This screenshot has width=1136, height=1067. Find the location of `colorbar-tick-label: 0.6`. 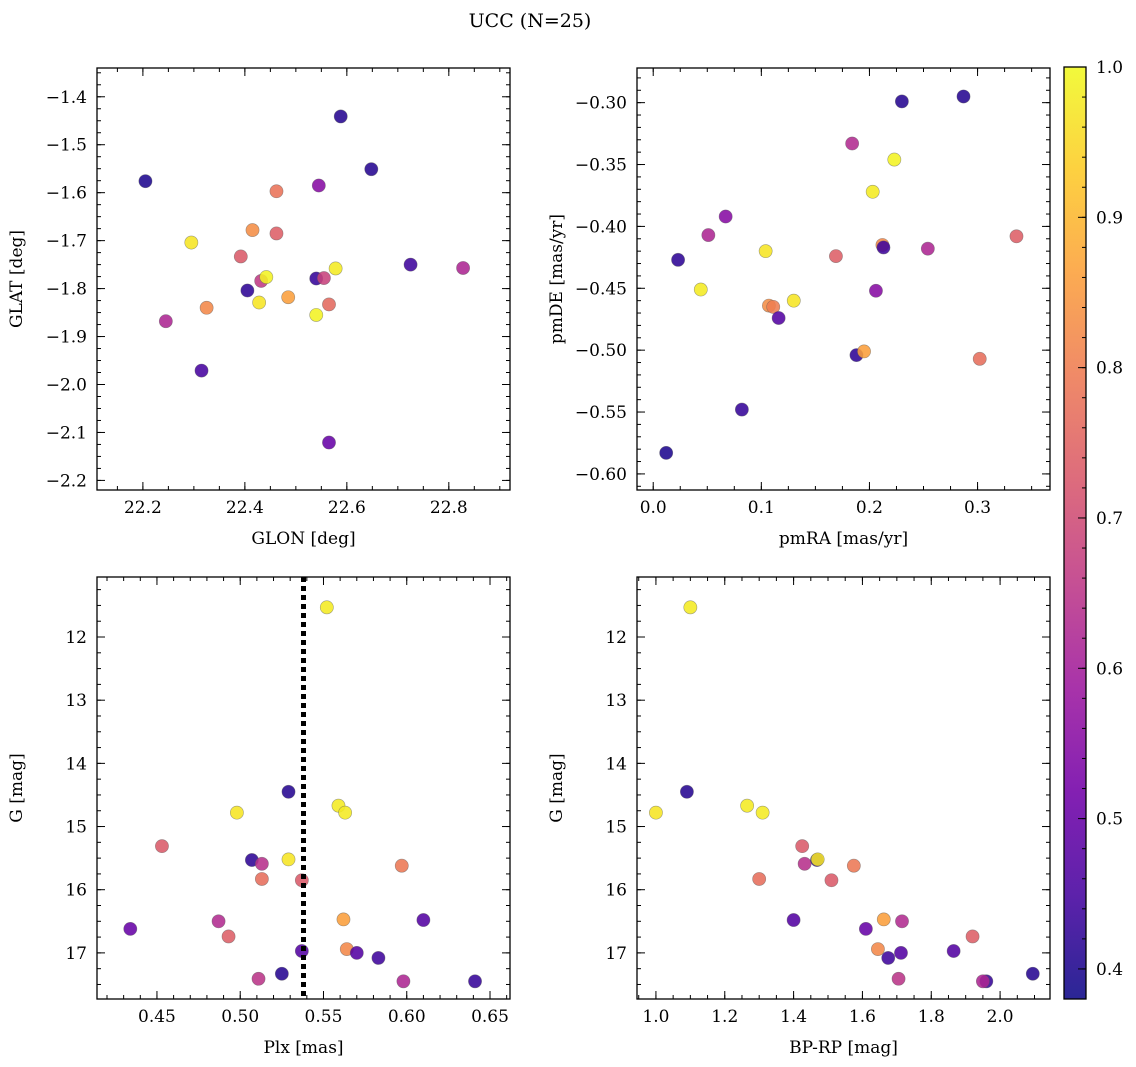

colorbar-tick-label: 0.6 is located at coordinates (1109, 669).